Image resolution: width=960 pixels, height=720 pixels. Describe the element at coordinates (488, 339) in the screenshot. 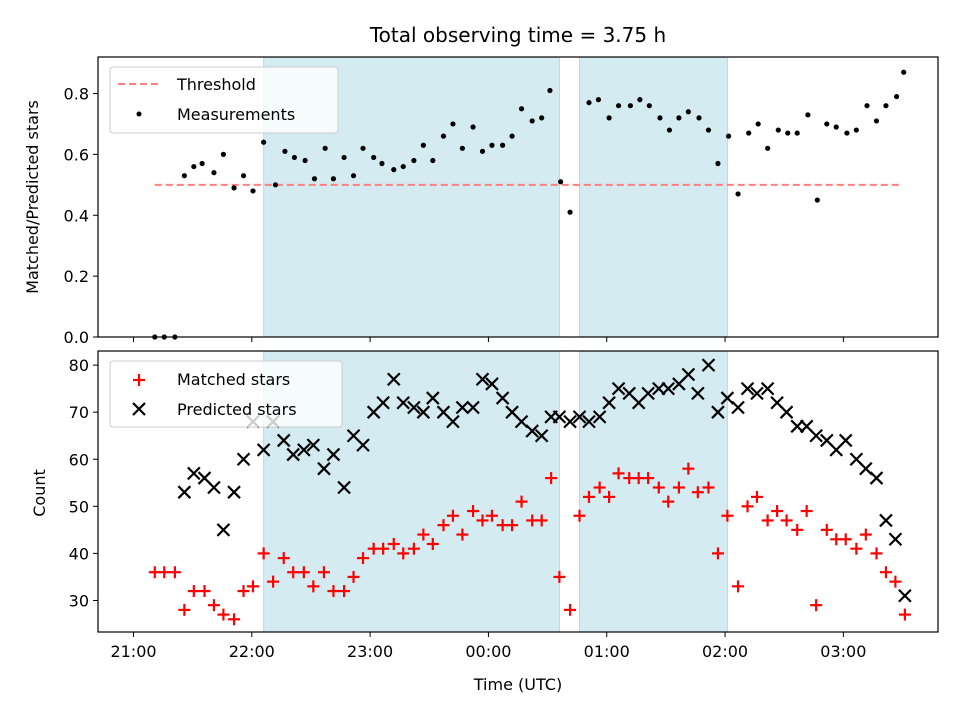

I see `x-ticks-top` at that location.